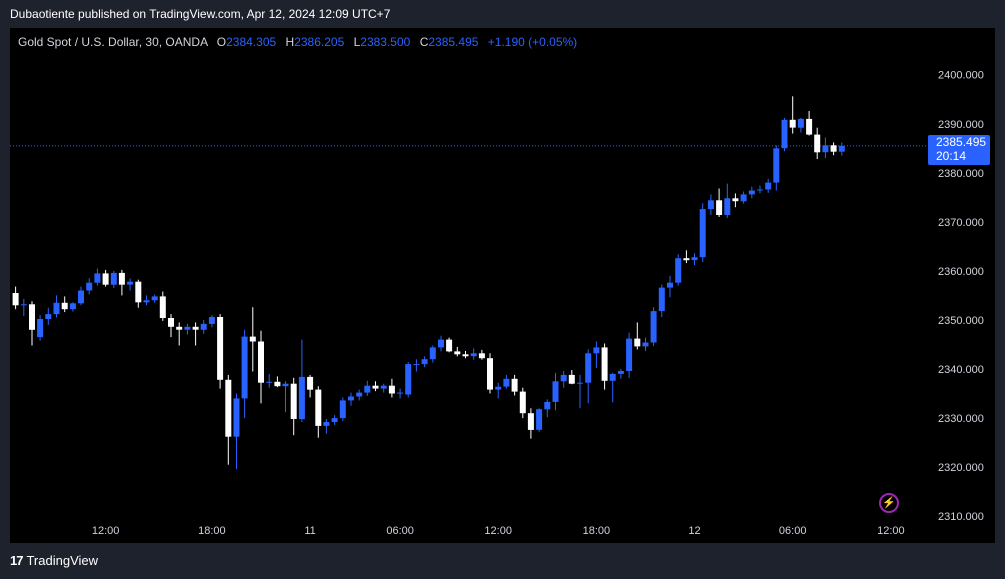 The height and width of the screenshot is (579, 1005). Describe the element at coordinates (961, 272) in the screenshot. I see `y-tick-label: 2360.000` at that location.